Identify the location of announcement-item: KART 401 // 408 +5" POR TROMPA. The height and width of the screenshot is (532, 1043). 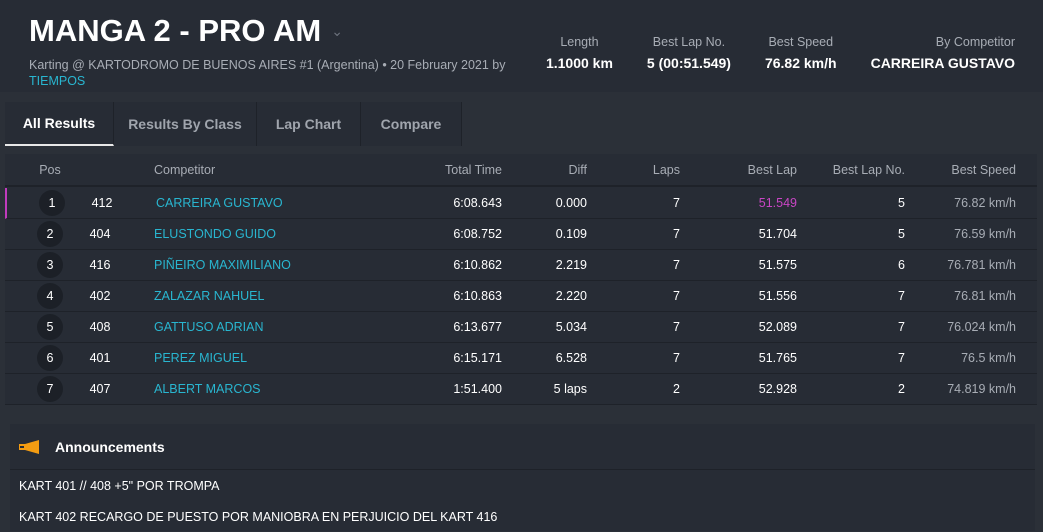
(119, 485).